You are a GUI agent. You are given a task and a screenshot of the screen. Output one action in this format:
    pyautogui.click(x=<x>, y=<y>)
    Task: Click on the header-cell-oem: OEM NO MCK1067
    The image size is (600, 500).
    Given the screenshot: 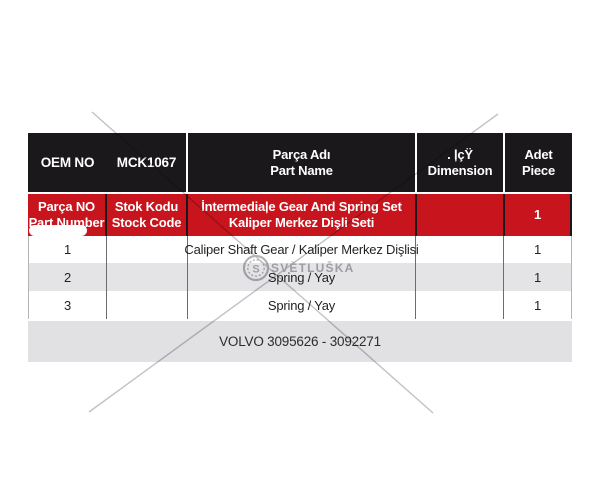 What is the action you would take?
    pyautogui.click(x=108, y=162)
    